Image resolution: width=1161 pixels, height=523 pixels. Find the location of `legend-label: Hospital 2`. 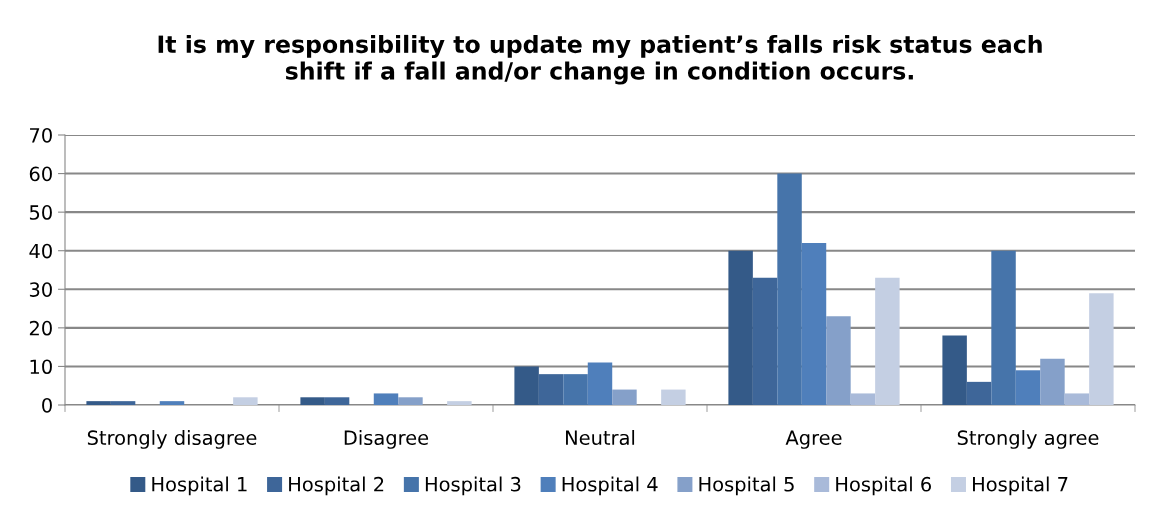

legend-label: Hospital 2 is located at coordinates (336, 486).